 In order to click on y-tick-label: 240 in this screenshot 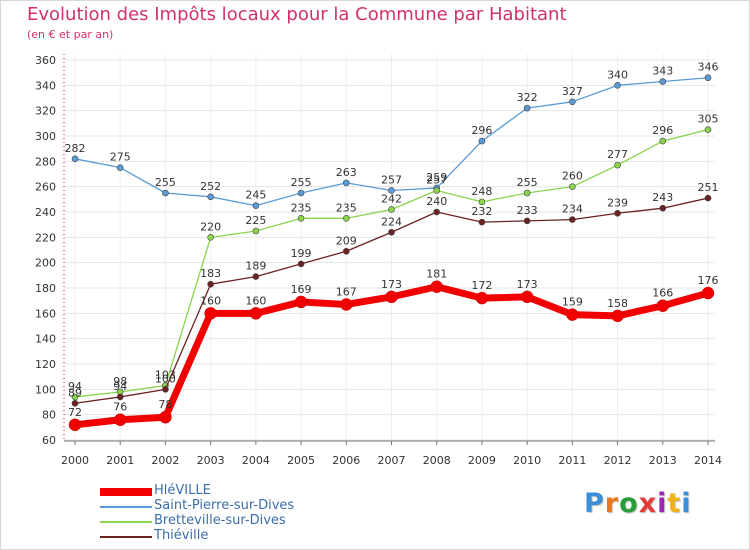, I will do `click(45, 212)`.